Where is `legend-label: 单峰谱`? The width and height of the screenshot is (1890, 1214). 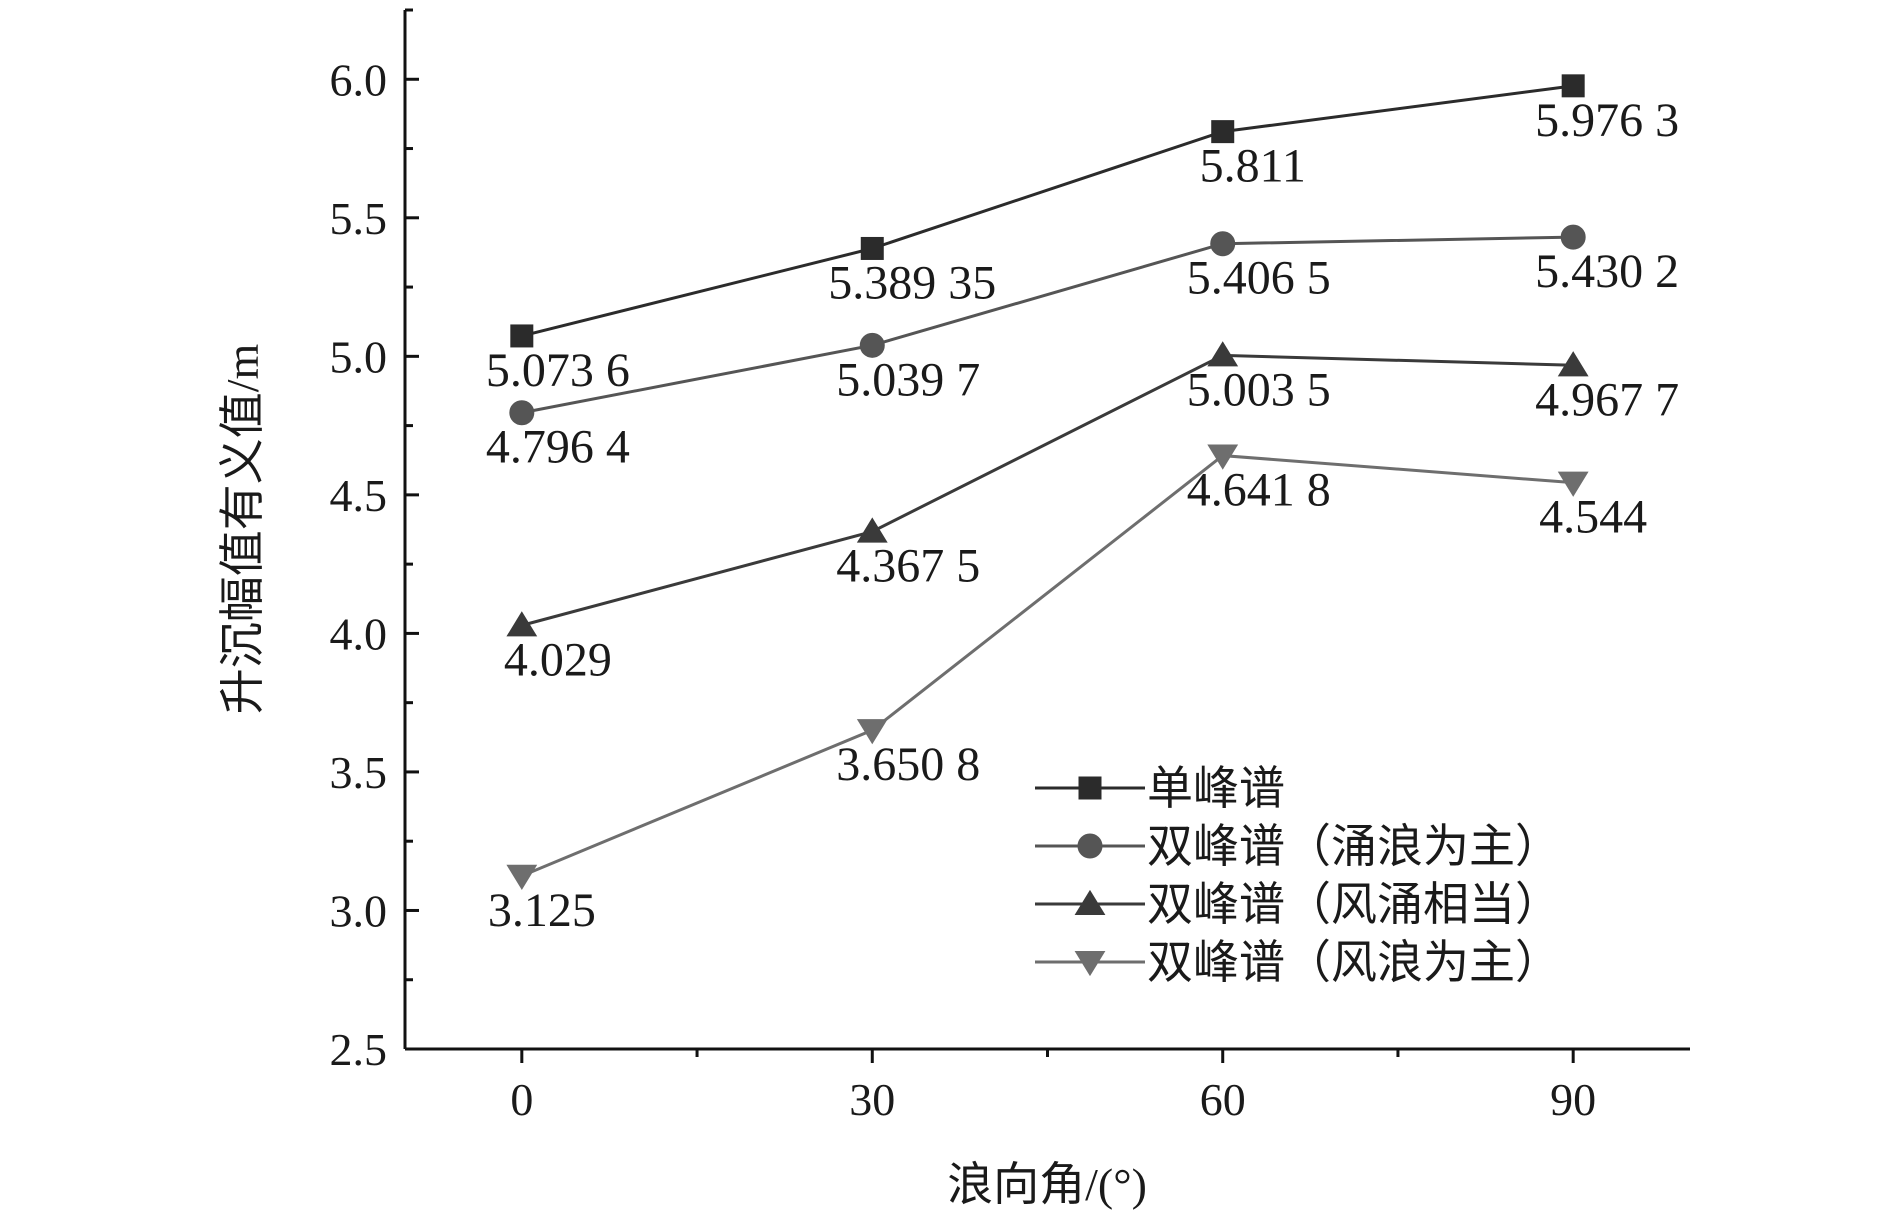
legend-label: 单峰谱 is located at coordinates (1216, 788).